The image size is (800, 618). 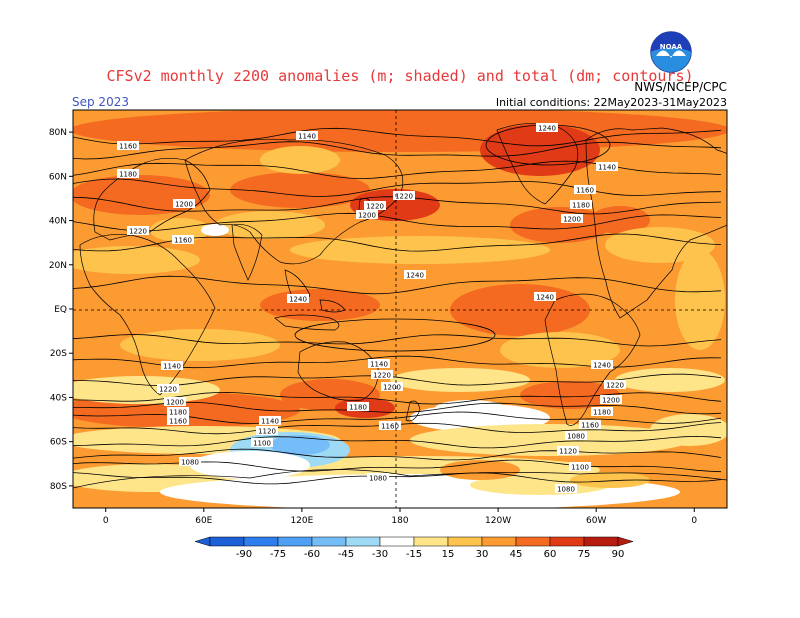 What do you see at coordinates (106, 521) in the screenshot?
I see `lon-tick-label: 0` at bounding box center [106, 521].